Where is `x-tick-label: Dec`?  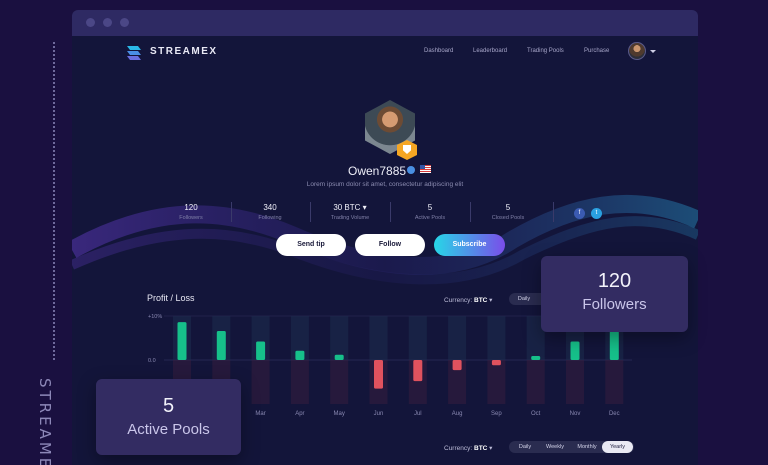 x-tick-label: Dec is located at coordinates (614, 414).